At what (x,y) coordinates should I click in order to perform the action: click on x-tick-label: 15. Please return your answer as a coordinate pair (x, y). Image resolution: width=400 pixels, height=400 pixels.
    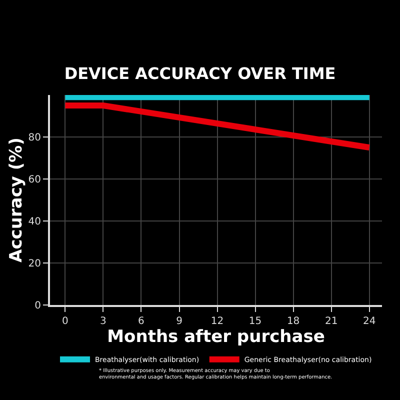
    Looking at the image, I should click on (255, 321).